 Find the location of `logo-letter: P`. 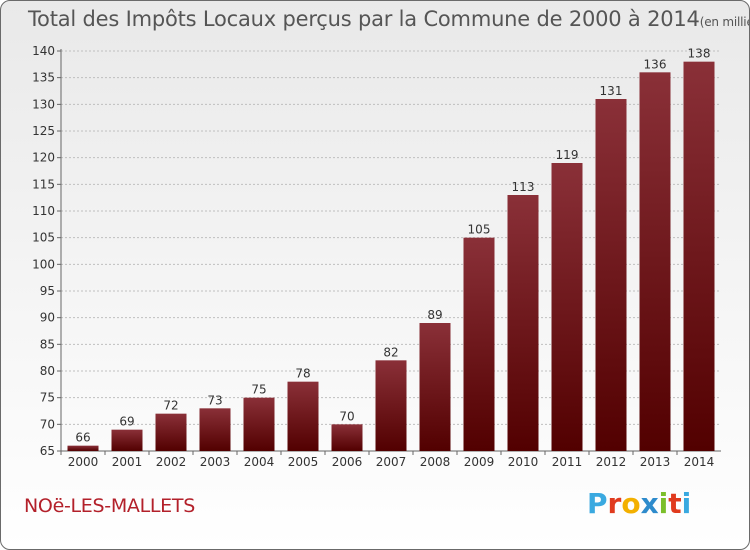

logo-letter: P is located at coordinates (597, 503).